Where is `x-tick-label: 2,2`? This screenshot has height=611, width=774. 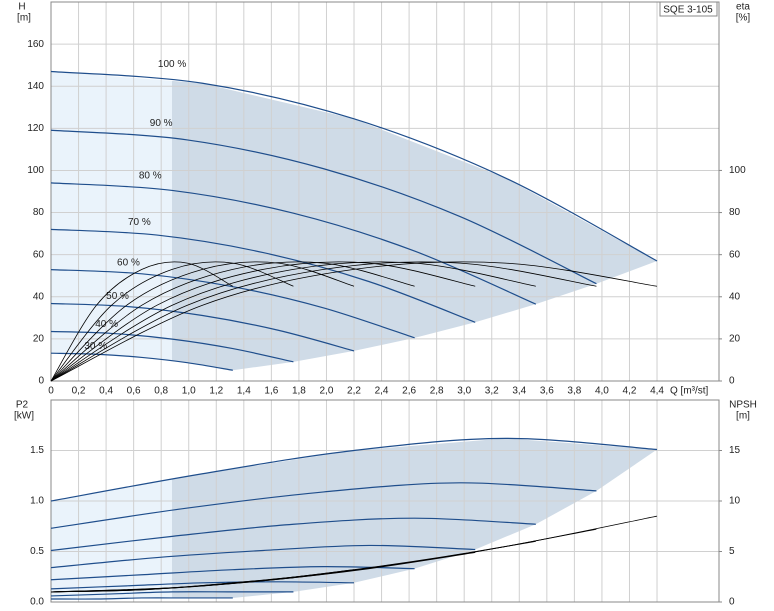
x-tick-label: 2,2 is located at coordinates (354, 391).